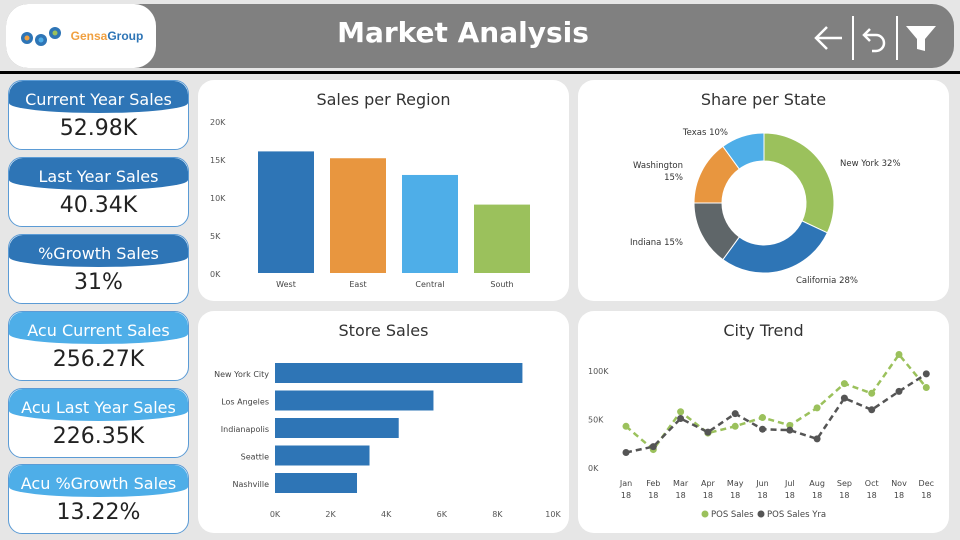 This screenshot has width=960, height=540. Describe the element at coordinates (98, 512) in the screenshot. I see `kpi-value: 13.22%` at that location.